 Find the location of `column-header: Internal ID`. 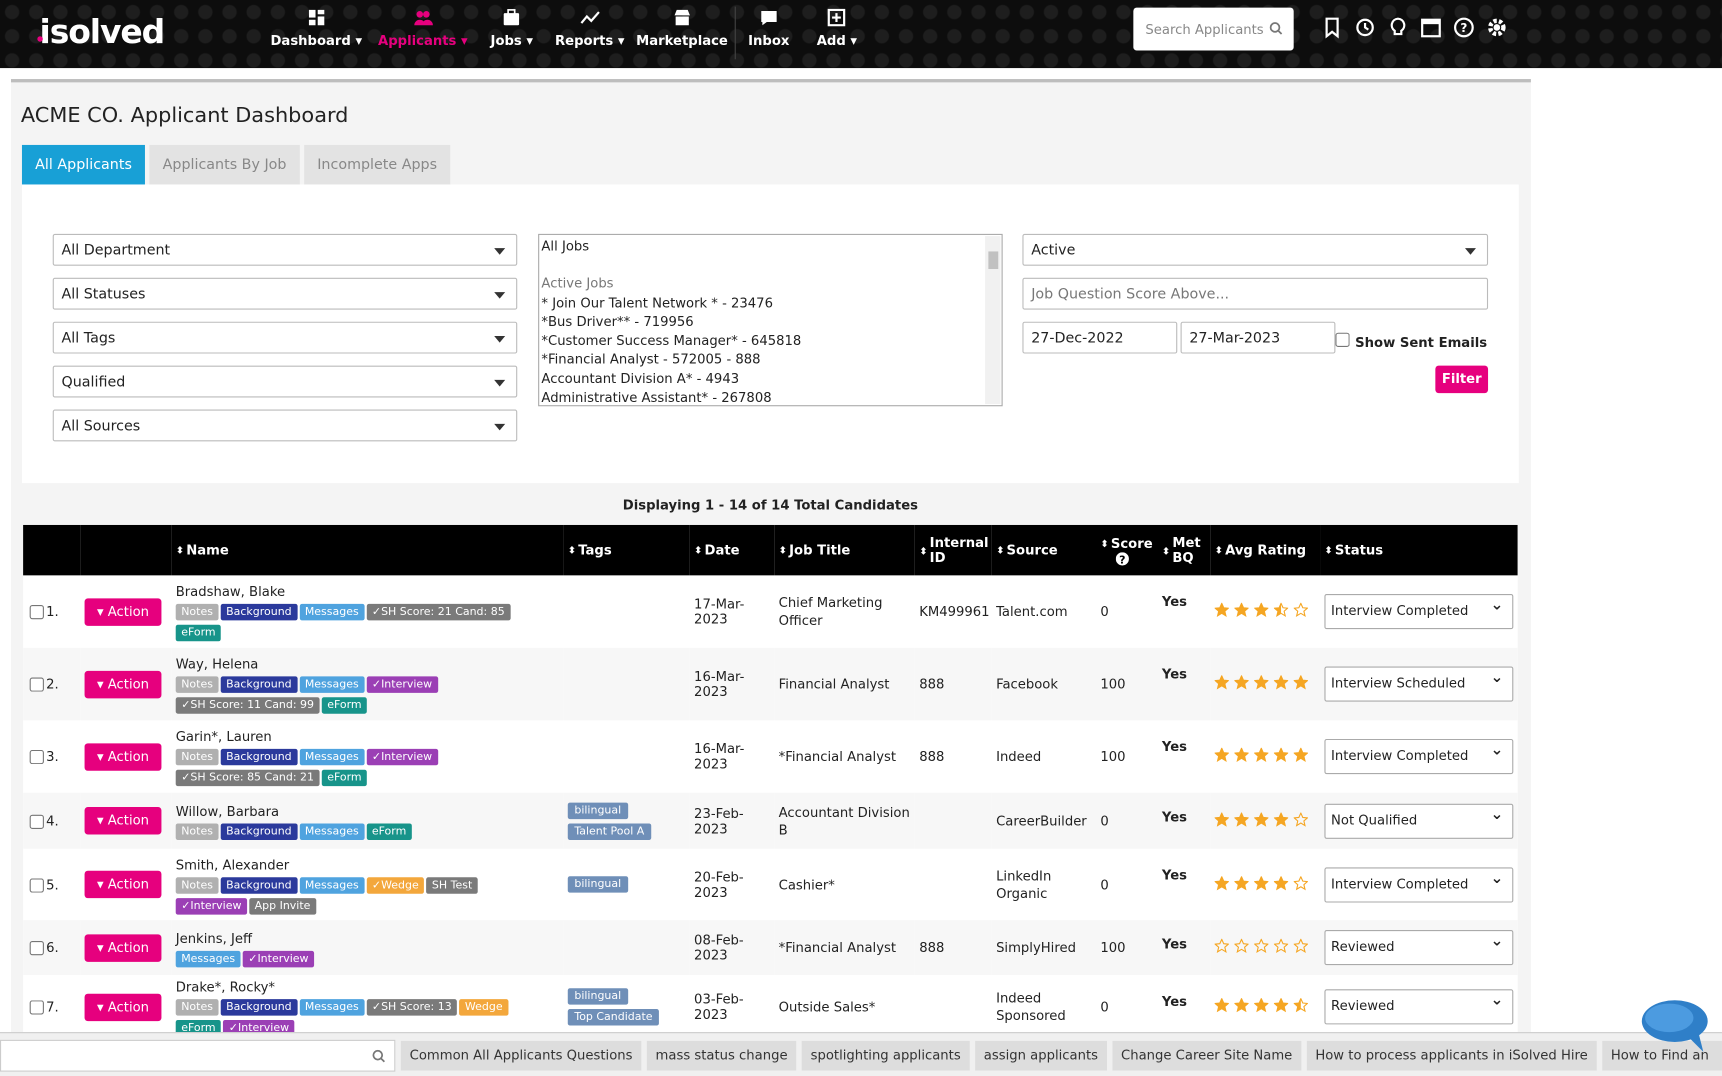

column-header: Internal ID is located at coordinates (953, 550).